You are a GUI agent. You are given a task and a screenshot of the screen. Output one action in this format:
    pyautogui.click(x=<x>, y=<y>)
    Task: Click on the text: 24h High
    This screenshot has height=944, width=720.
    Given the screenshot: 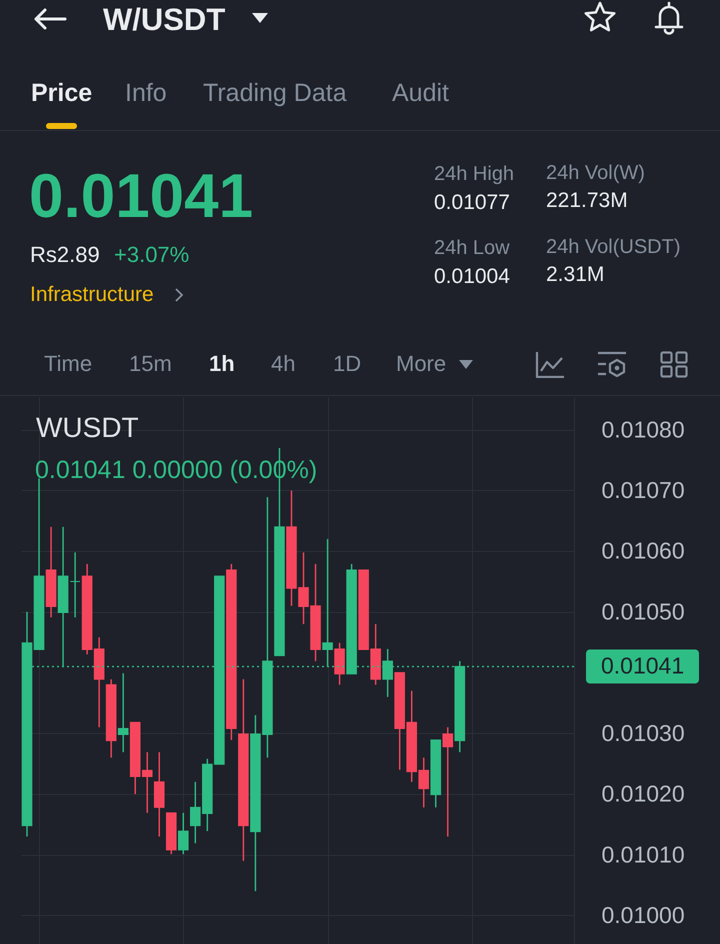 What is the action you would take?
    pyautogui.click(x=474, y=174)
    